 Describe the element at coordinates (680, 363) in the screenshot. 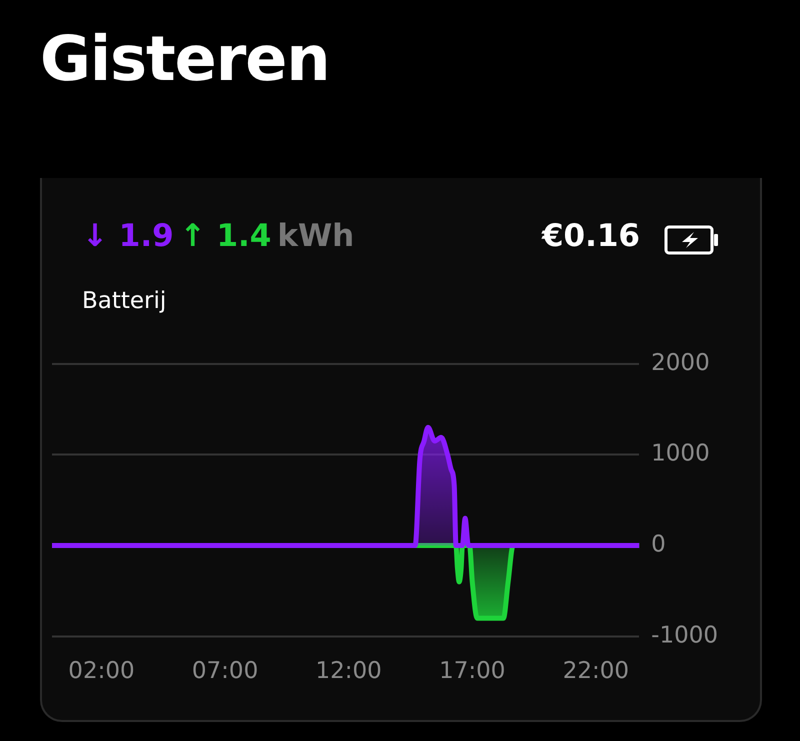

I see `y-tick-label: 2000` at that location.